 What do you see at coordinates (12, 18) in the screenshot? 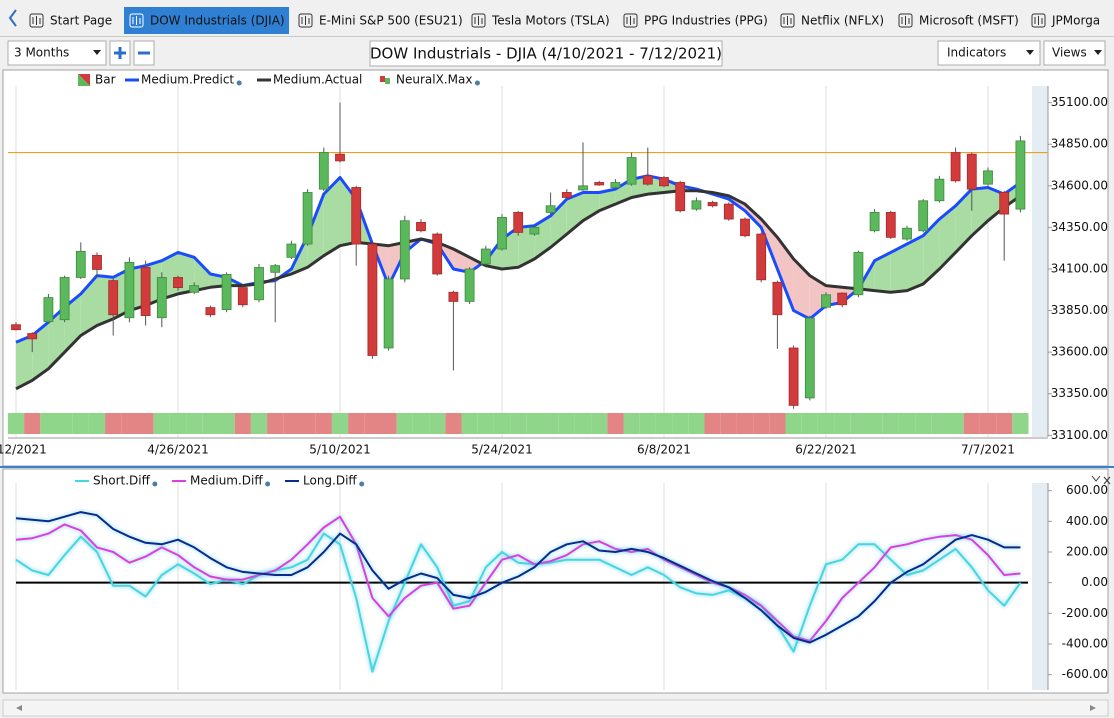
I see `tab-scroll-left` at bounding box center [12, 18].